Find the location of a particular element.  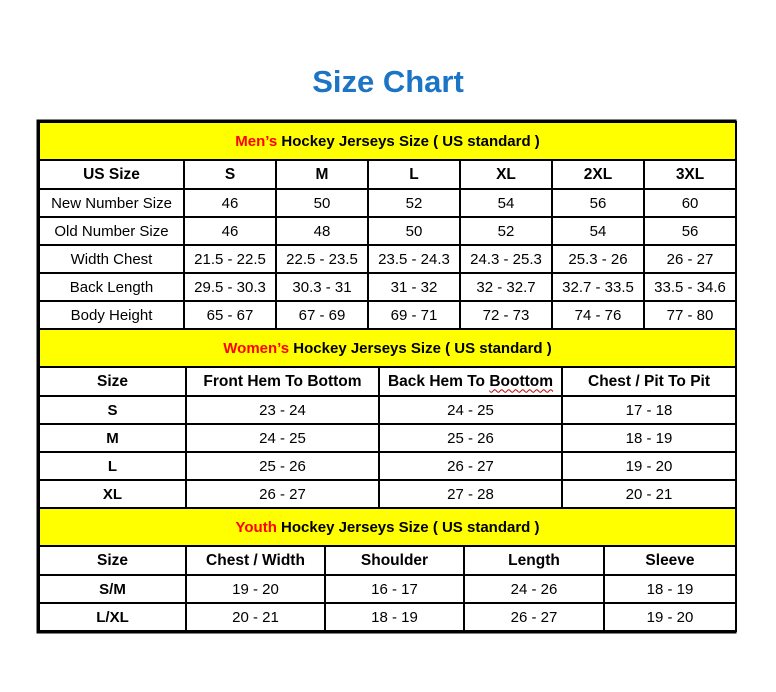

column-header: Front Hem To Bottom is located at coordinates (282, 381).